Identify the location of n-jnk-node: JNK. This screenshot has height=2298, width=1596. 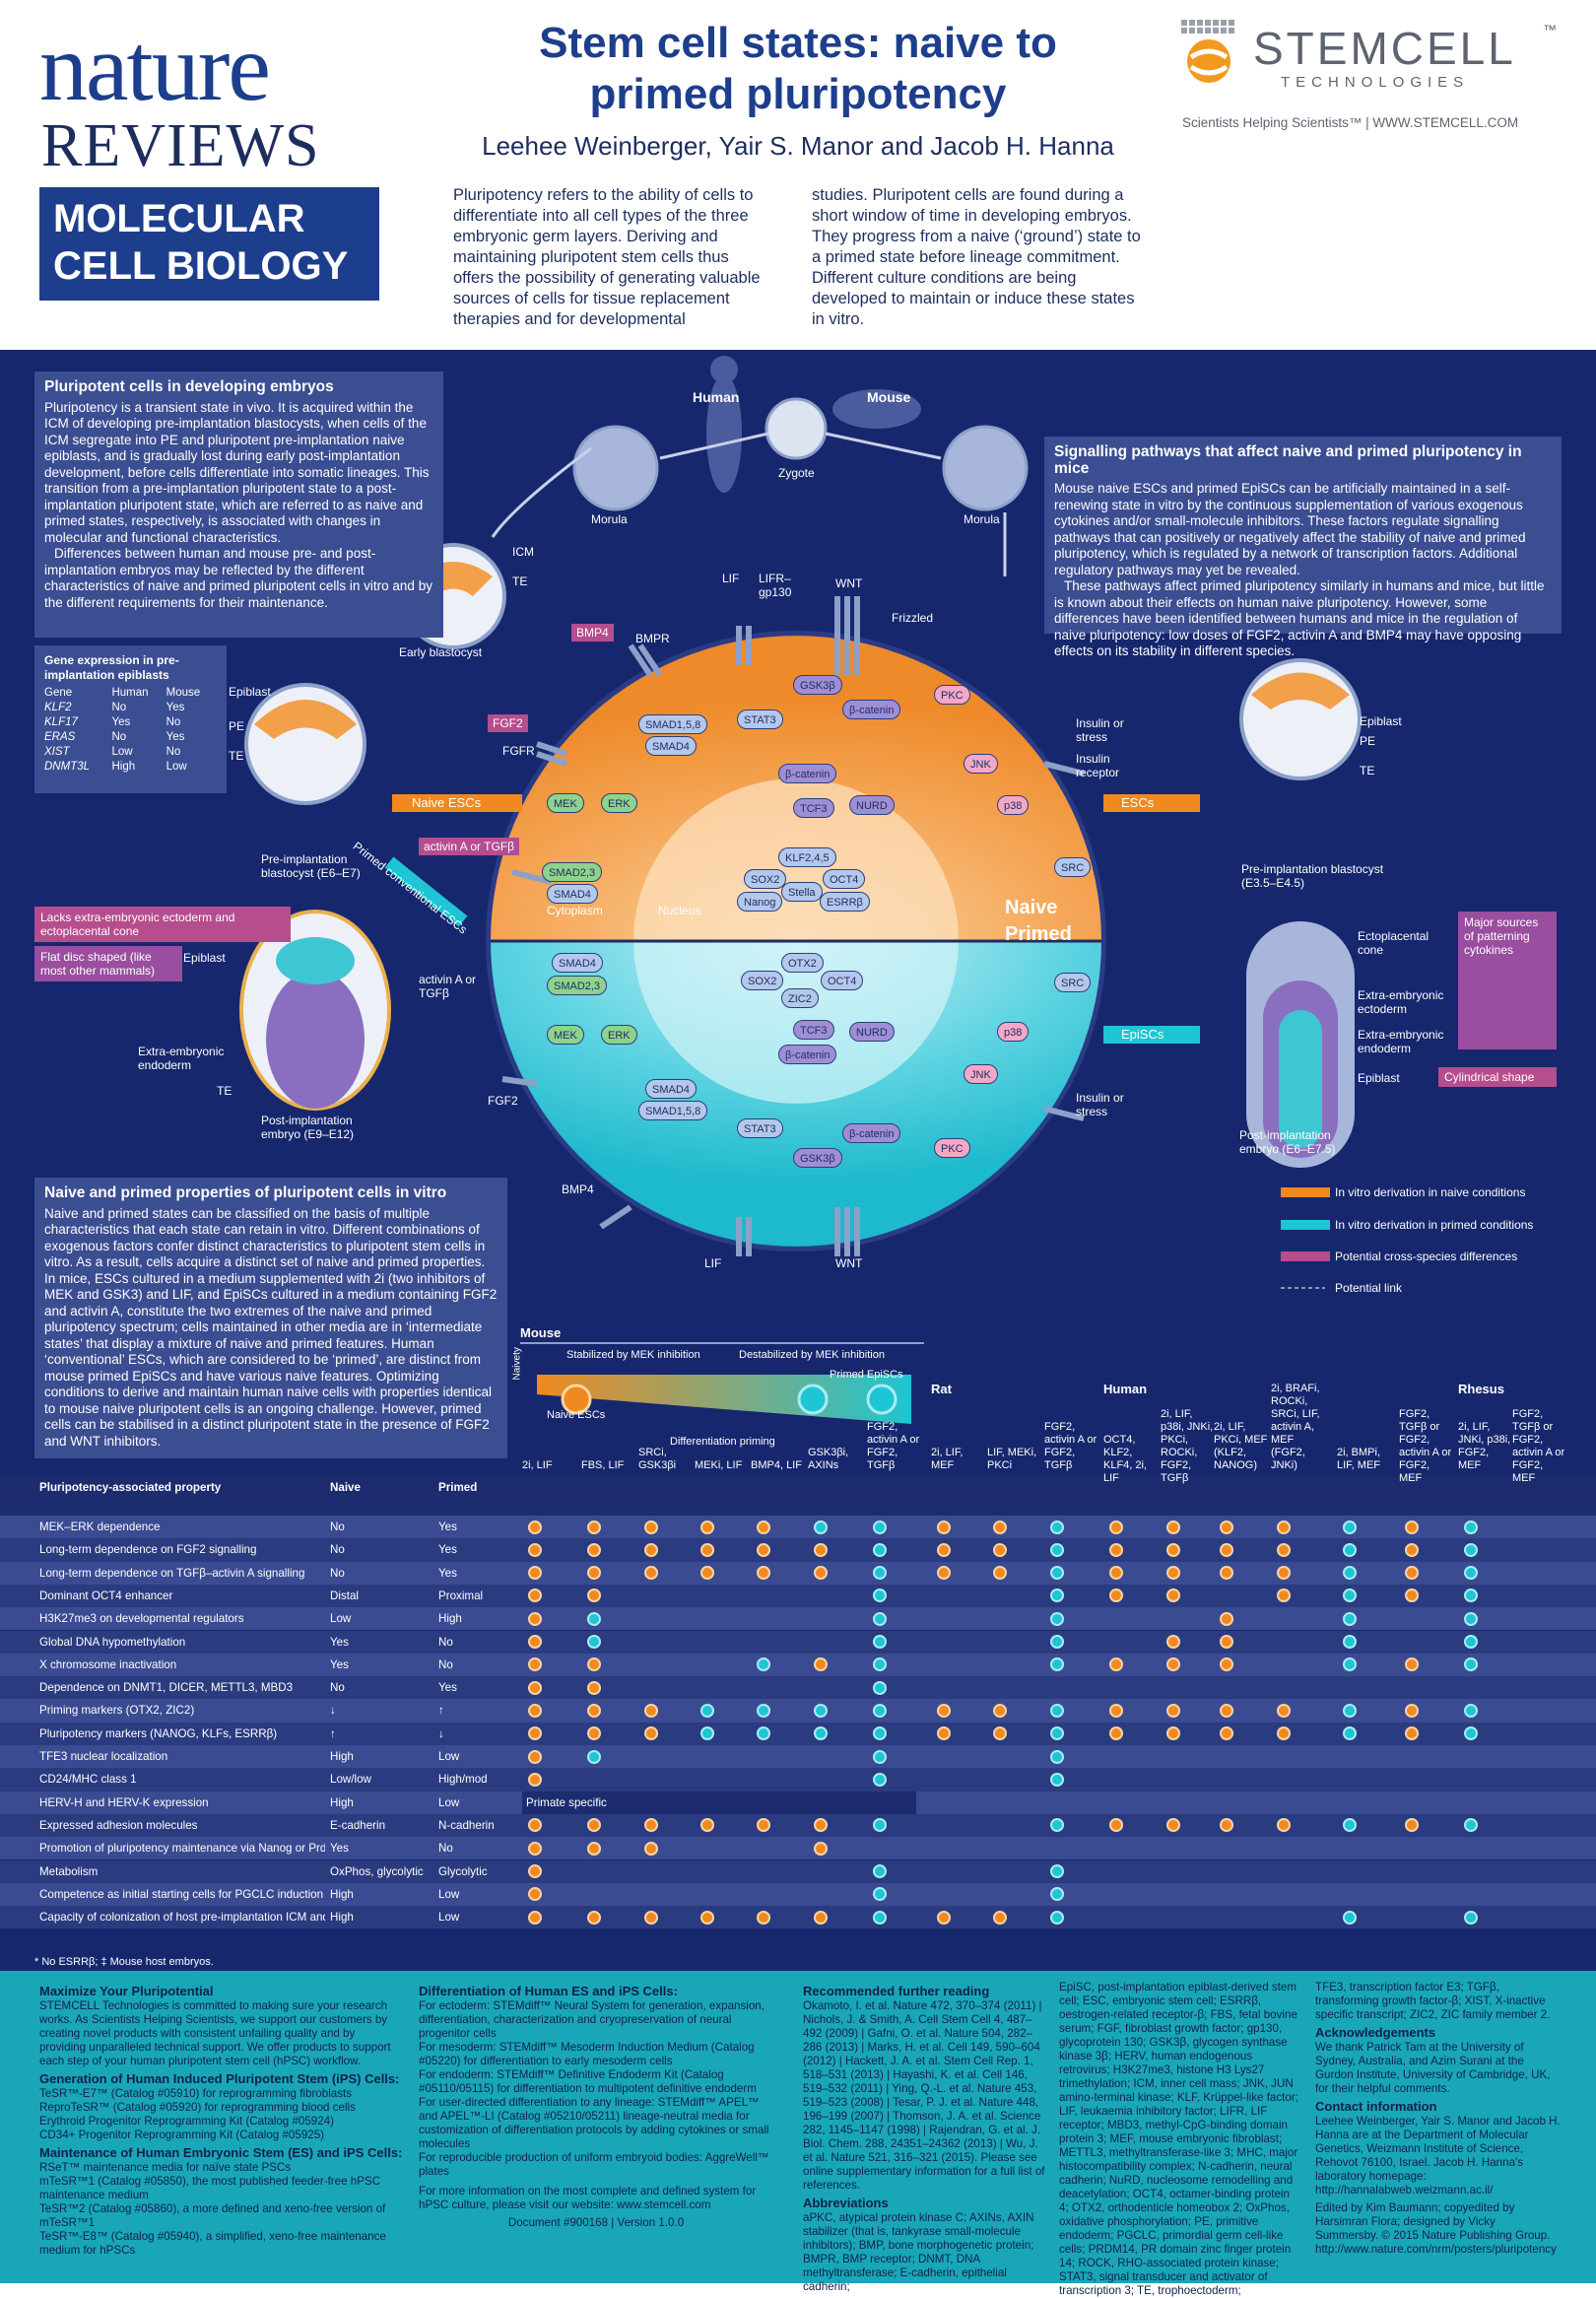
(981, 764).